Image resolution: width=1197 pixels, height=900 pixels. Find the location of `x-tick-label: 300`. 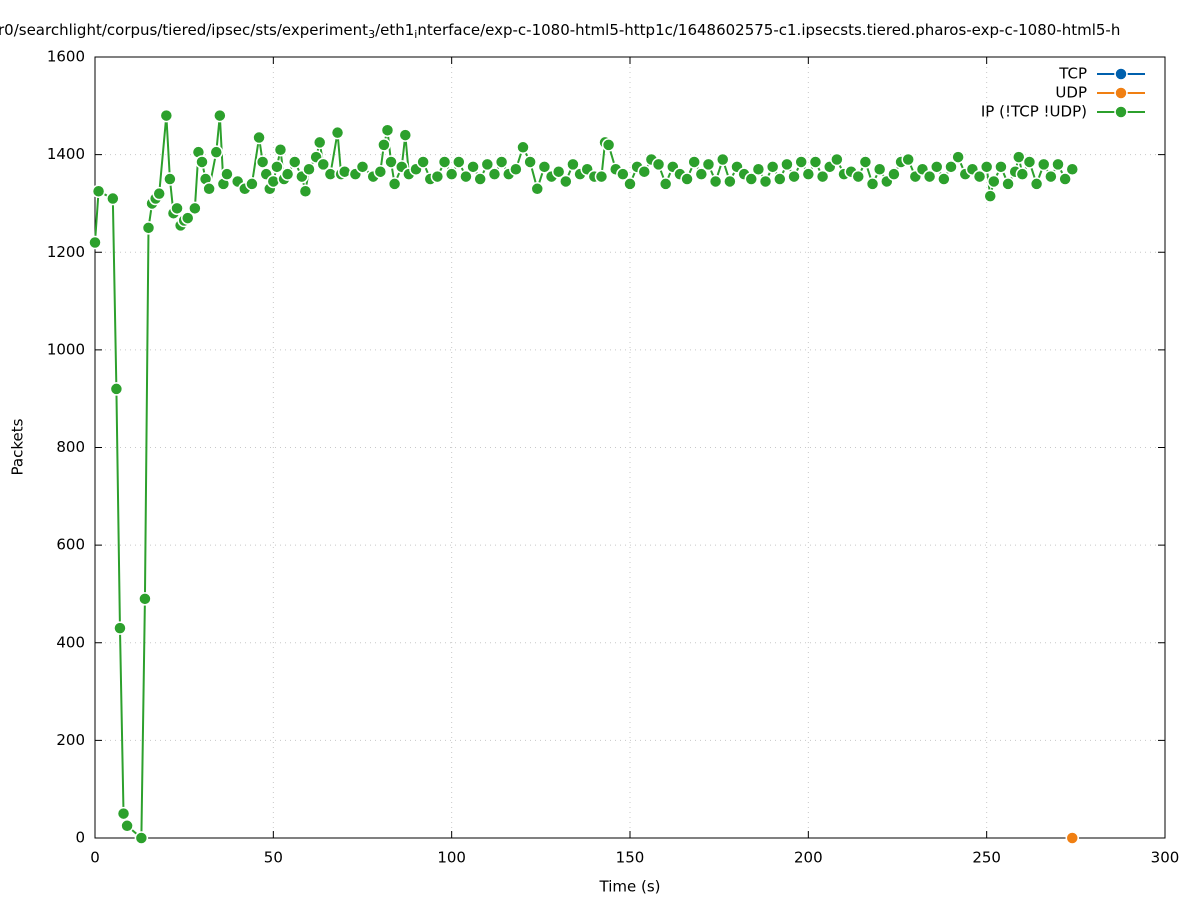

x-tick-label: 300 is located at coordinates (1165, 858).